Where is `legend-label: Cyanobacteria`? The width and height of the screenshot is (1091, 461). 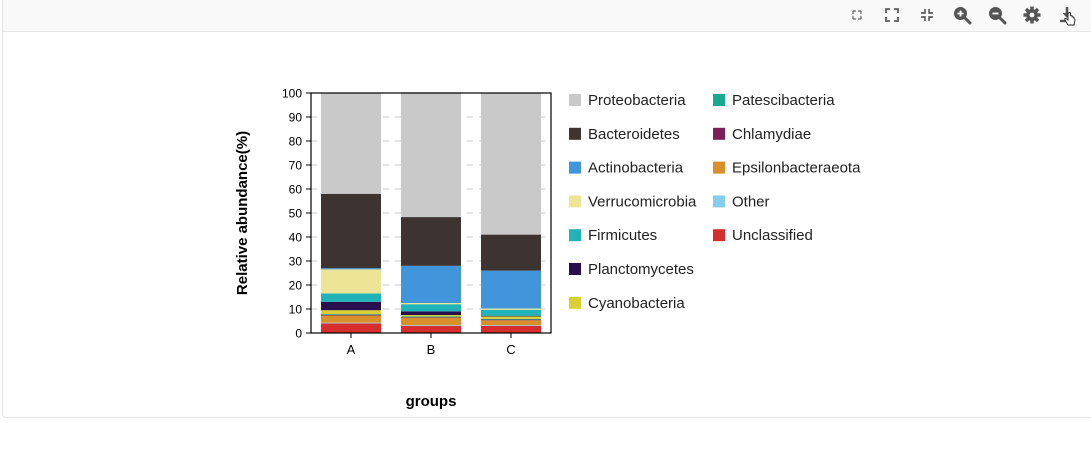 legend-label: Cyanobacteria is located at coordinates (636, 303).